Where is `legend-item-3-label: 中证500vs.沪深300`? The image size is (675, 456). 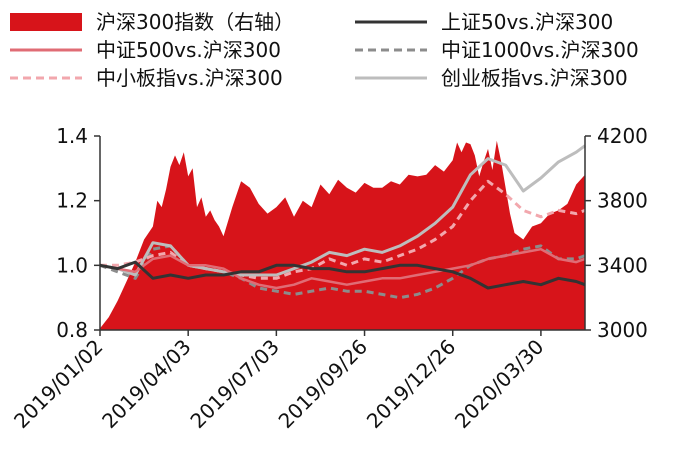
legend-item-3-label: 中证500vs.沪深300 is located at coordinates (188, 50).